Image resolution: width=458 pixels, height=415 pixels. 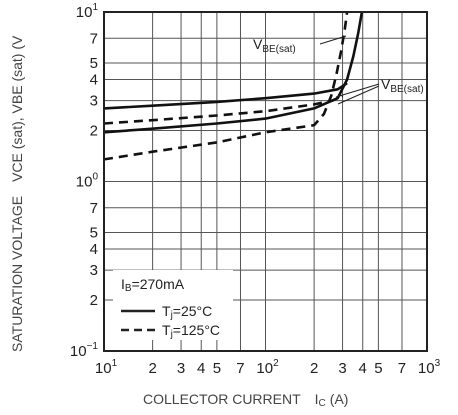 I want to click on legend-background, so click(x=173, y=305).